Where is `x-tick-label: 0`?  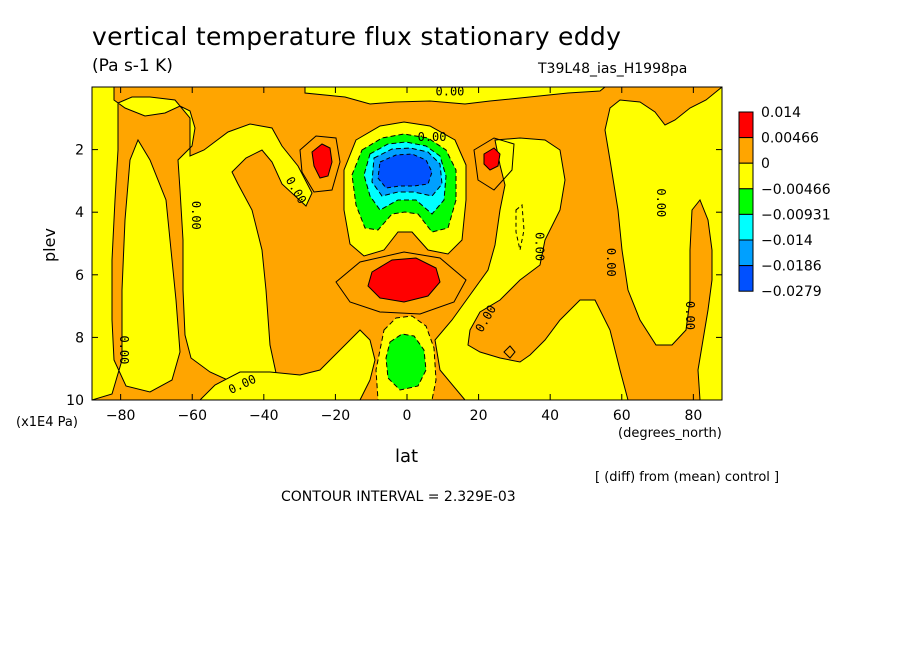
x-tick-label: 0 is located at coordinates (407, 416).